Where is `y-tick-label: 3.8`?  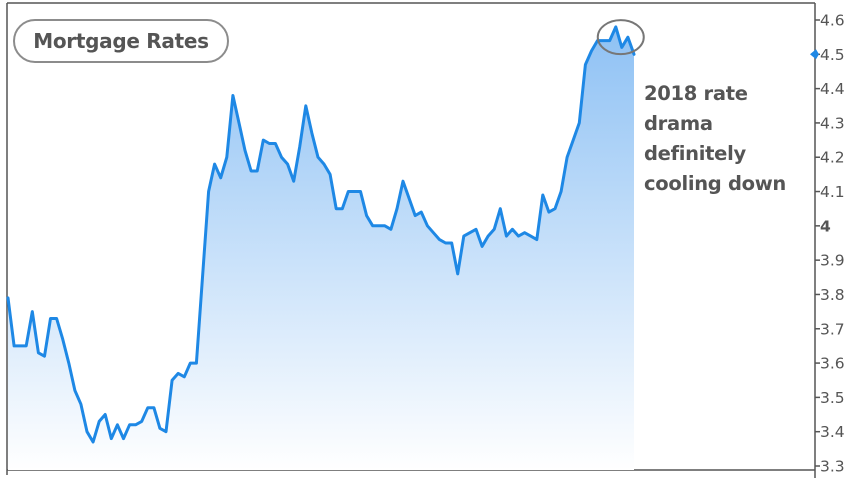
y-tick-label: 3.8 is located at coordinates (832, 295).